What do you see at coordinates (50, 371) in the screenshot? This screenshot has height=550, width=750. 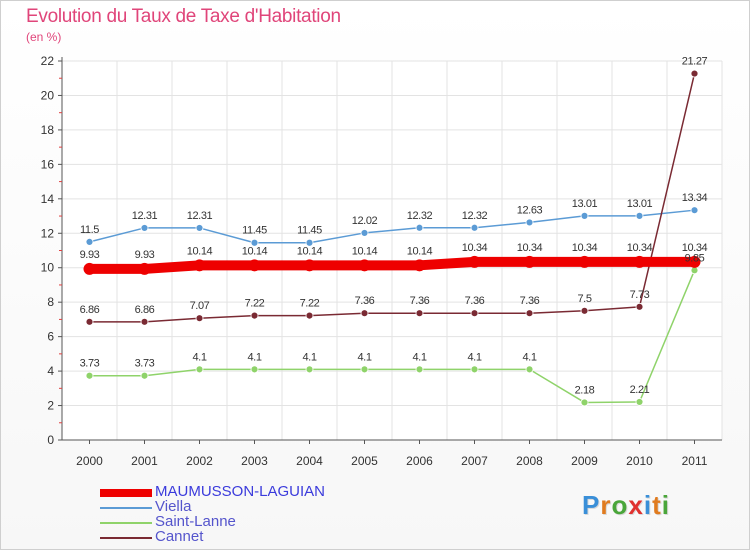 I see `y-tick-label: 4` at bounding box center [50, 371].